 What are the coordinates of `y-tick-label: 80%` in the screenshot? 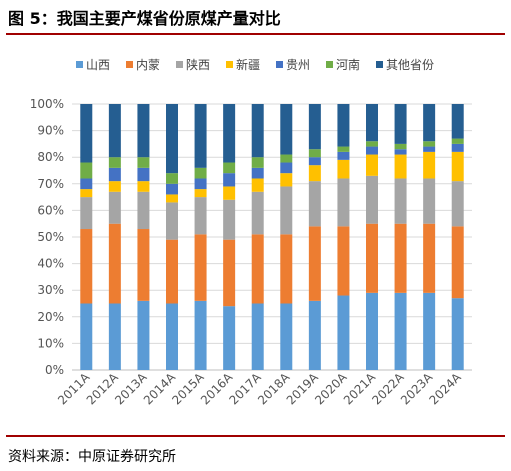 It's located at (50, 157).